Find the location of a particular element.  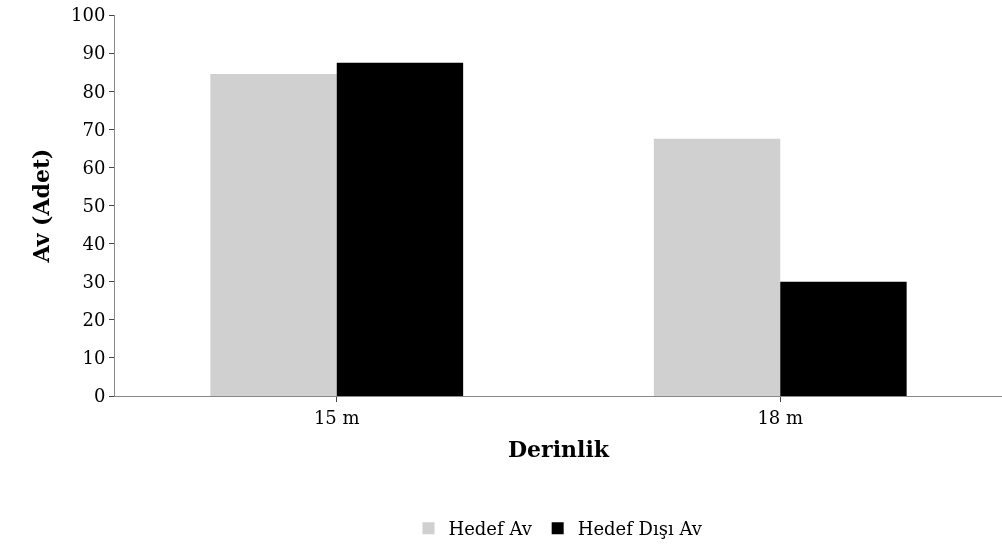

y-tick-label: 90 is located at coordinates (94, 53).